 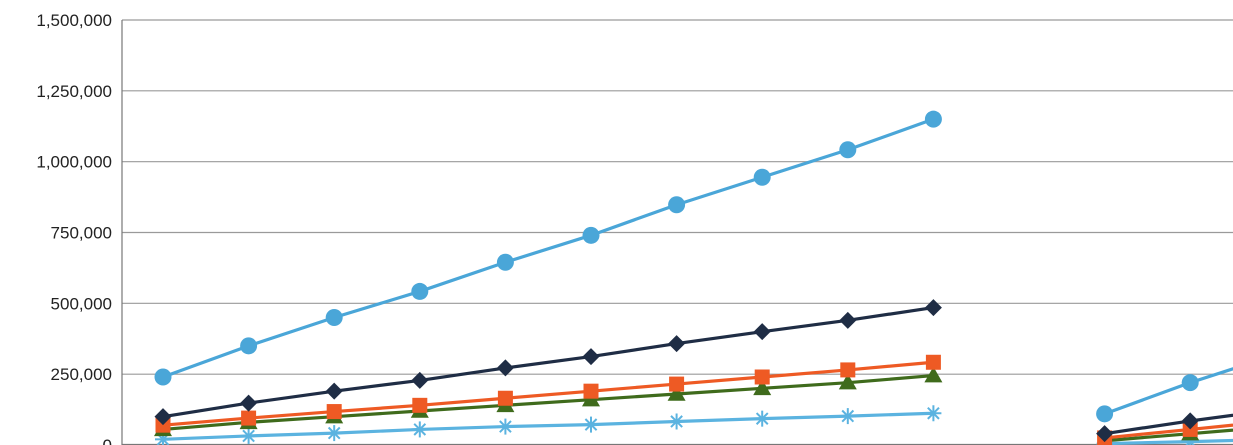 What do you see at coordinates (81, 303) in the screenshot?
I see `y-tick-label: 500,000` at bounding box center [81, 303].